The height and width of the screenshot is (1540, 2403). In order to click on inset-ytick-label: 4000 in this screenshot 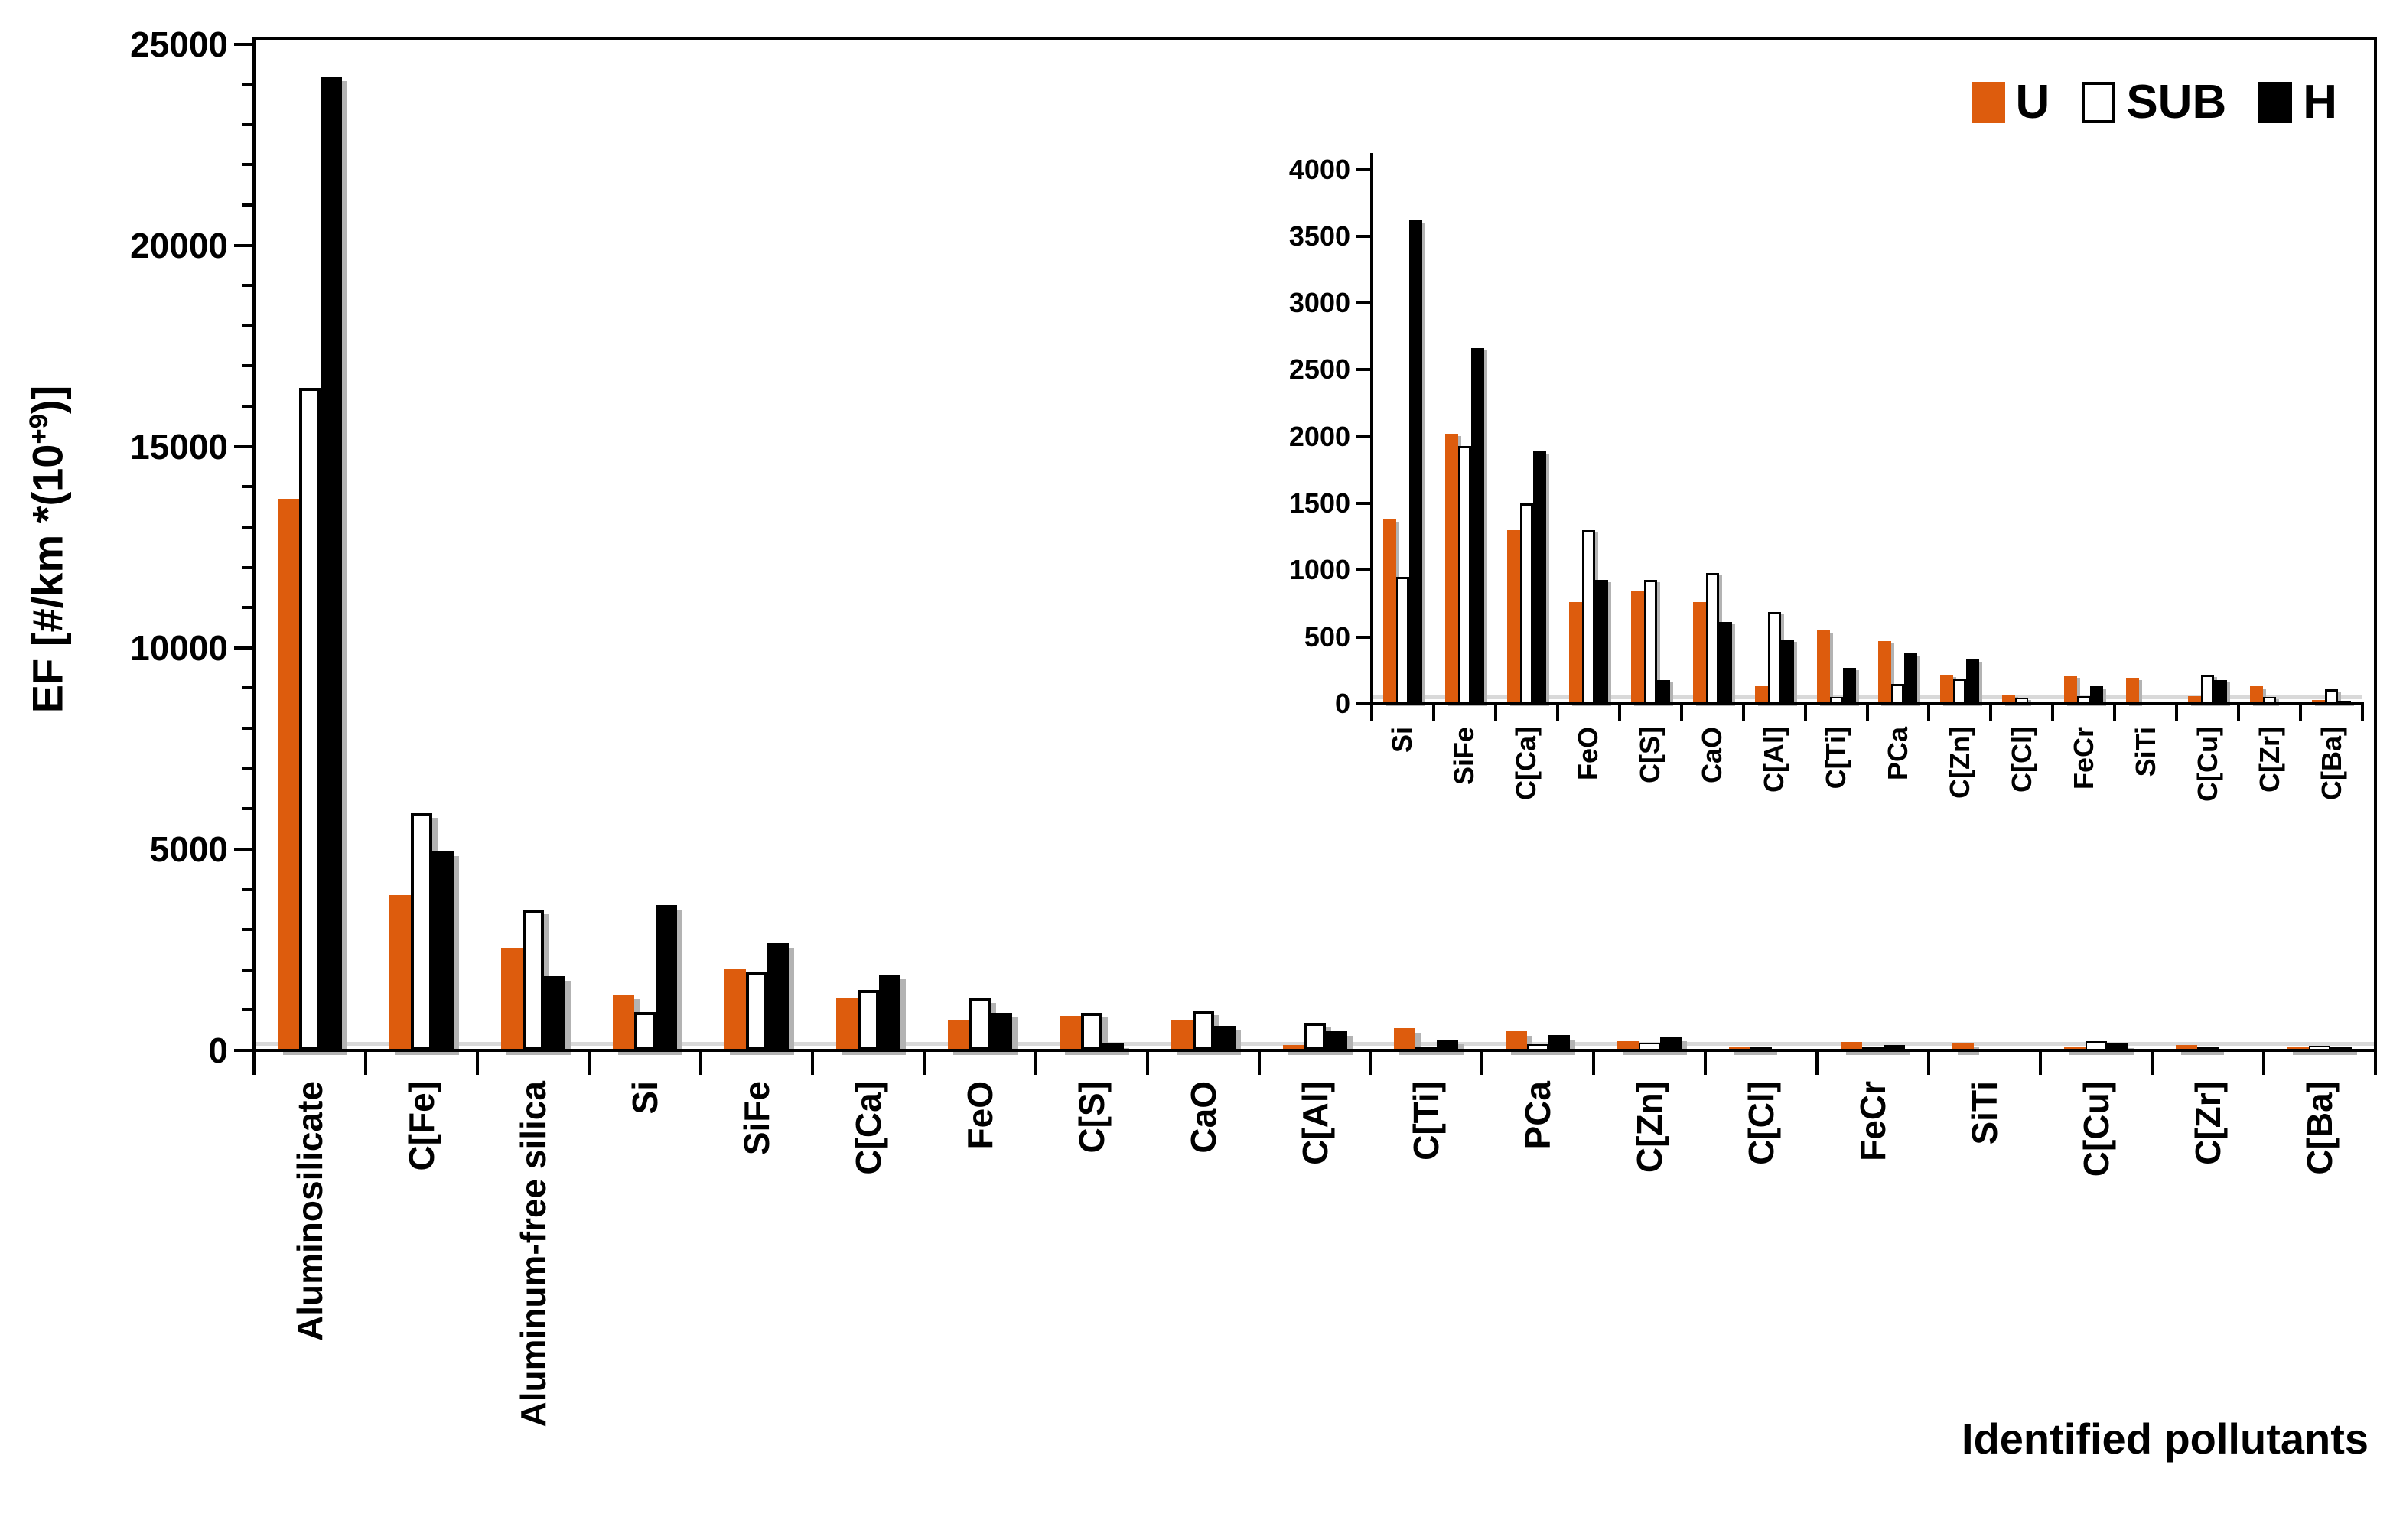, I will do `click(1319, 169)`.